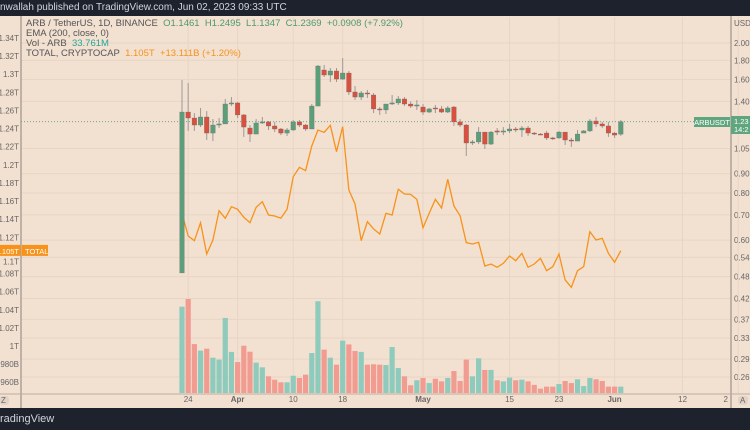 Image resolution: width=750 pixels, height=430 pixels. What do you see at coordinates (11, 74) in the screenshot?
I see `left-axis-tick: 1.3T` at bounding box center [11, 74].